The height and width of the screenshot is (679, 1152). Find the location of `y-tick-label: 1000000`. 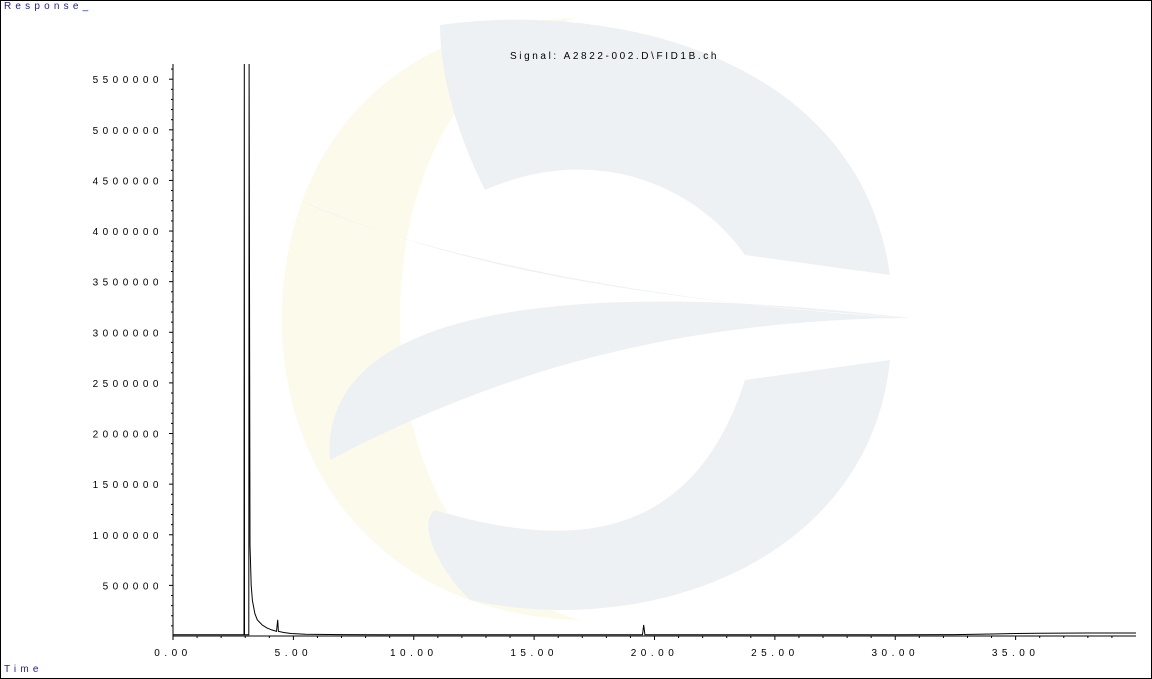

y-tick-label: 1000000 is located at coordinates (128, 536).